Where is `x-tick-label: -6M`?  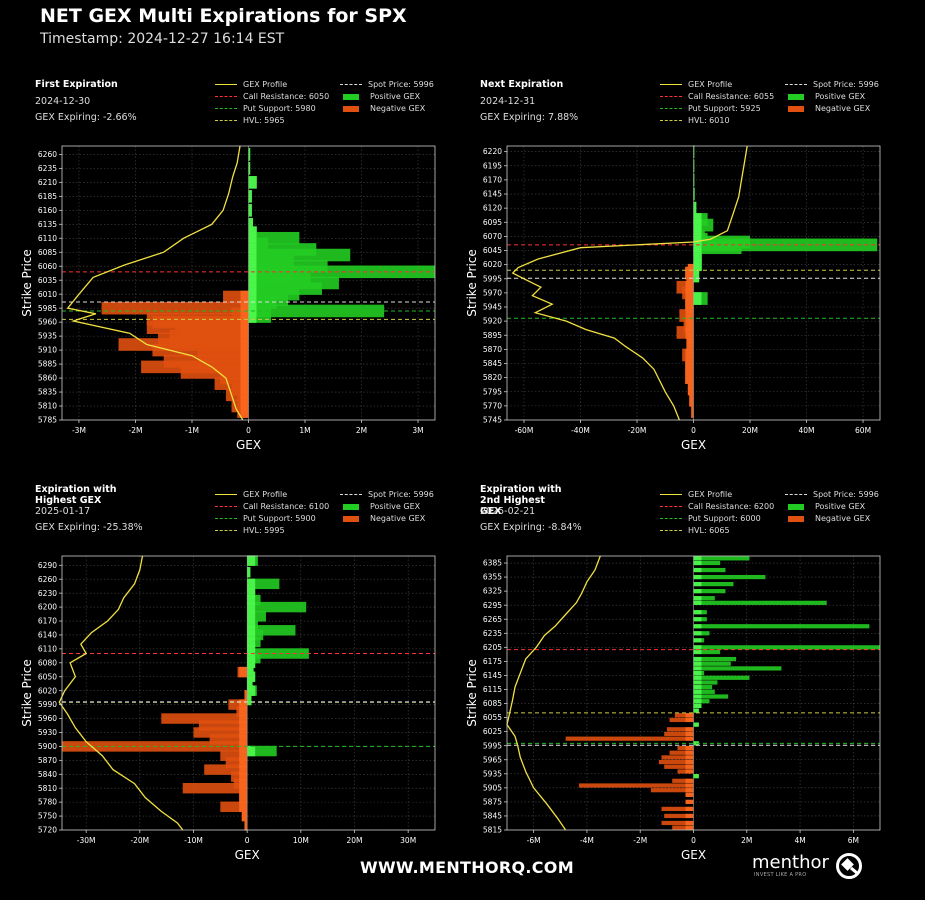 x-tick-label: -6M is located at coordinates (534, 840).